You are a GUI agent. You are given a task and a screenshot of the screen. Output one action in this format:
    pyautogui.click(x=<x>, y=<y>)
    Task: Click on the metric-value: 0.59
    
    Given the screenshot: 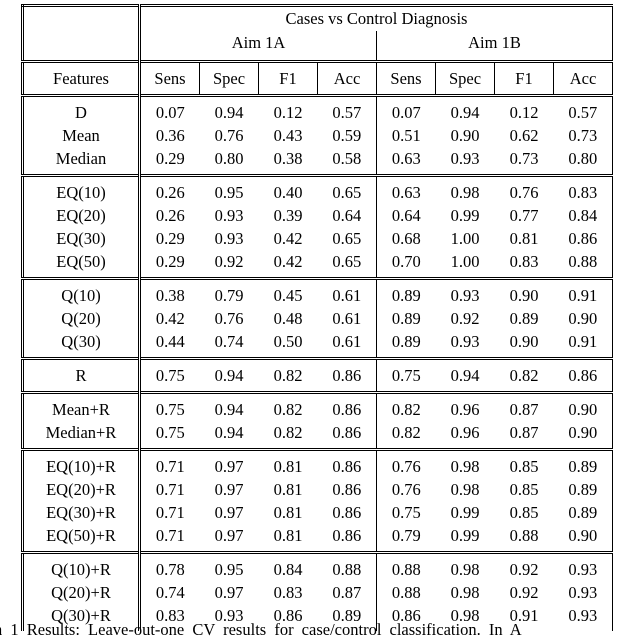 What is the action you would take?
    pyautogui.click(x=347, y=135)
    